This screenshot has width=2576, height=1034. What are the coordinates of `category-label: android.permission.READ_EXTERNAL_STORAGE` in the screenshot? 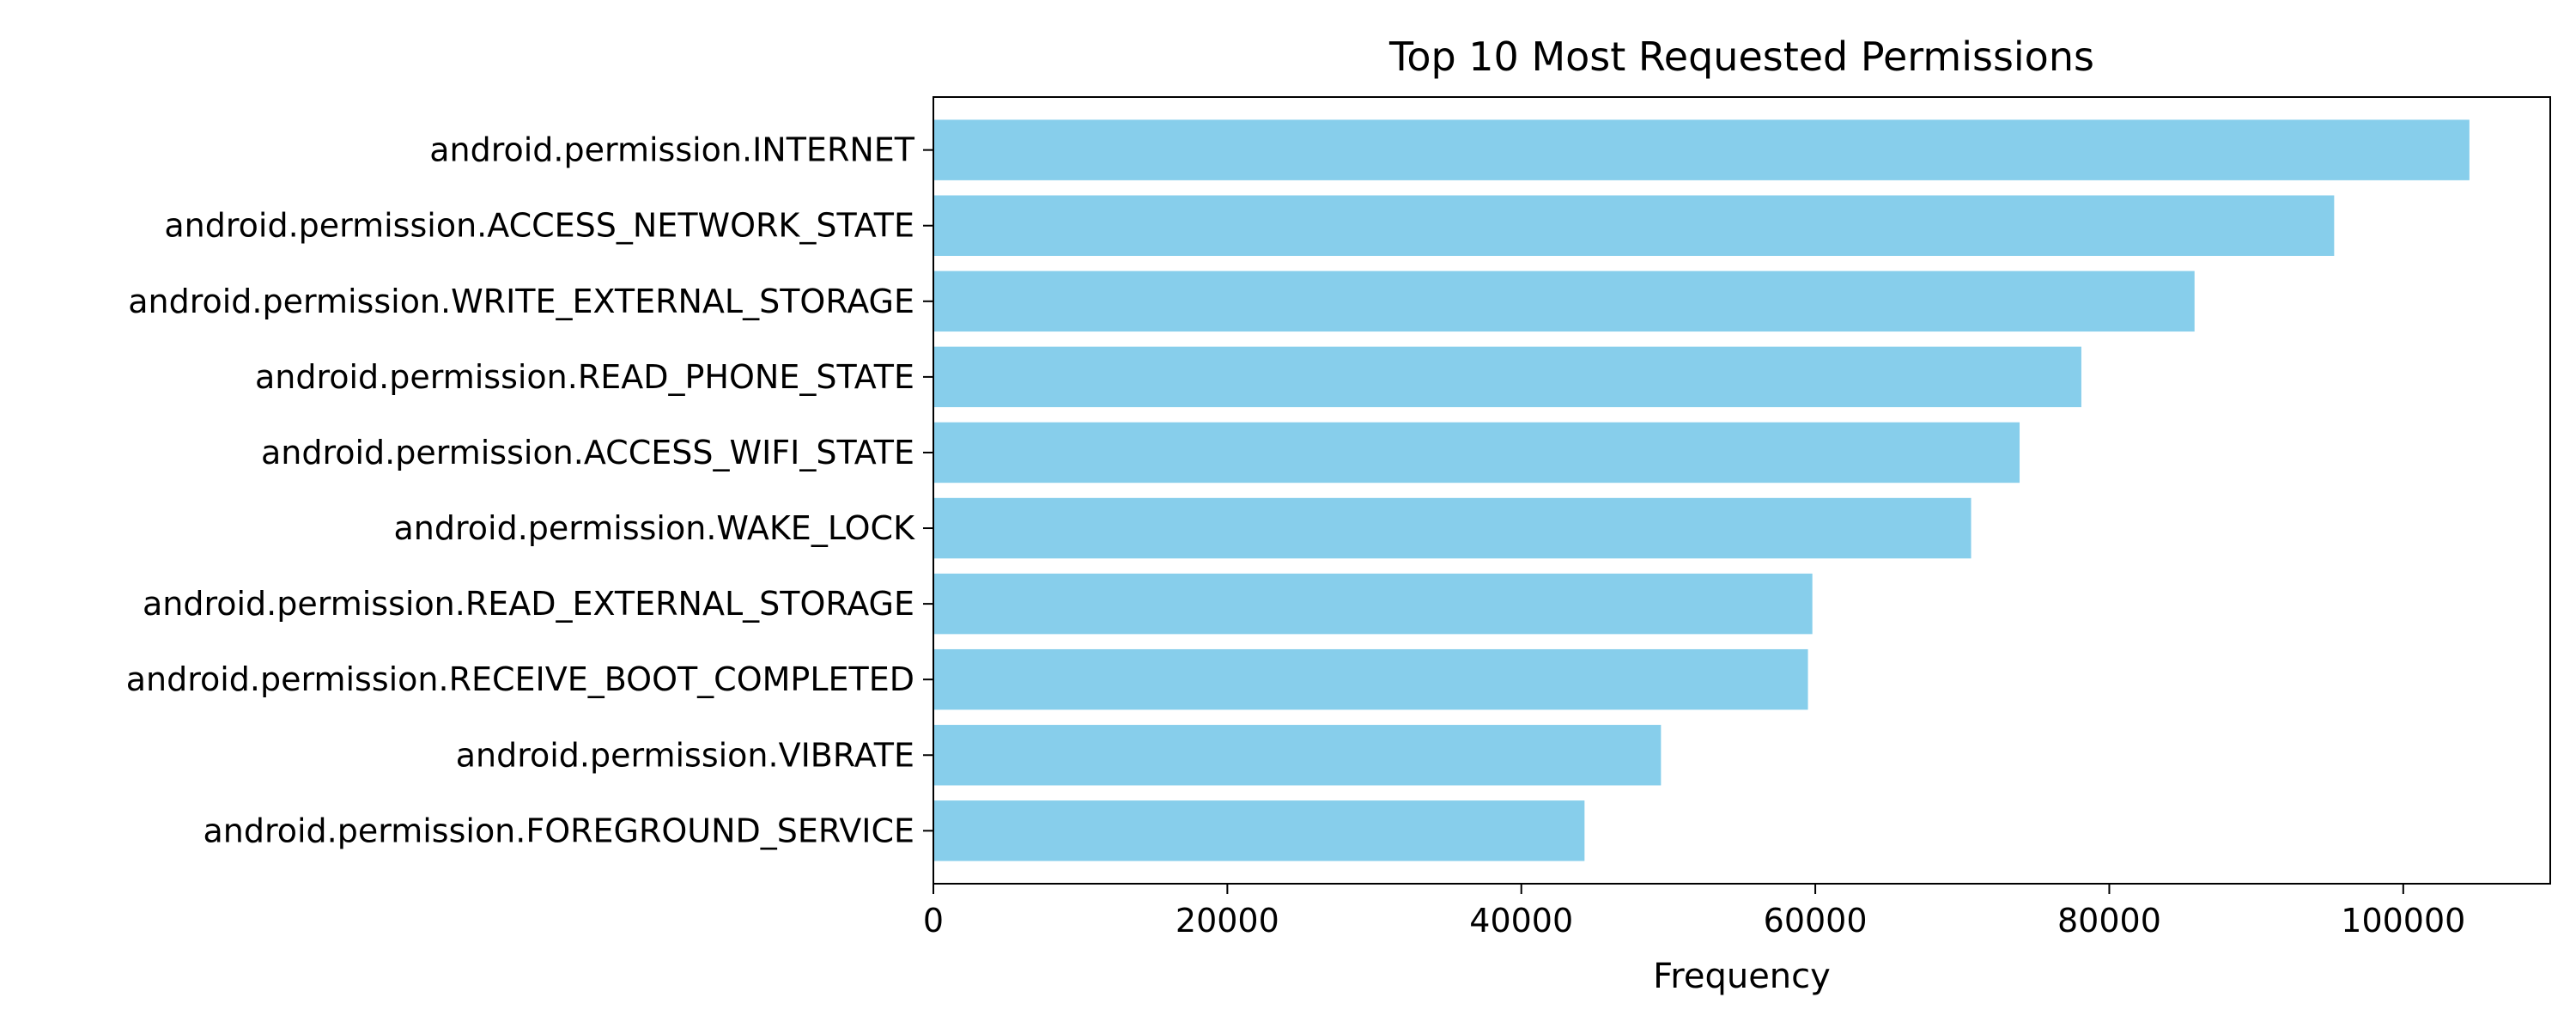 It's located at (528, 604).